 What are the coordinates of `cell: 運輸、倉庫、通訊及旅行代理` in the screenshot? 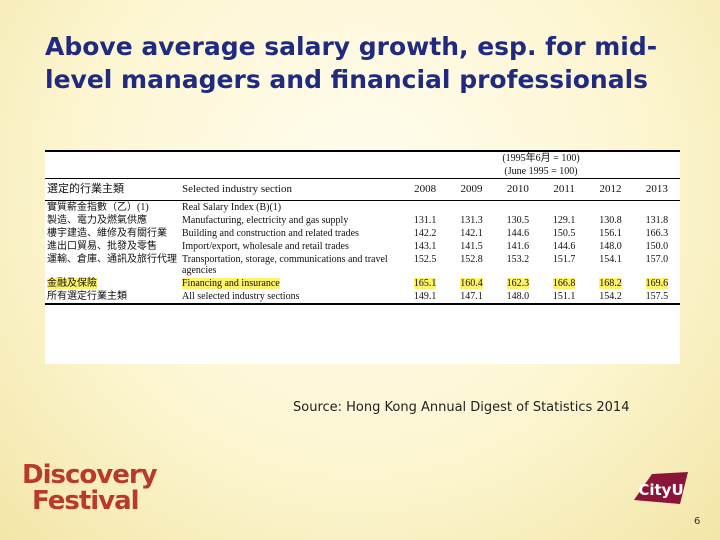 It's located at (112, 265).